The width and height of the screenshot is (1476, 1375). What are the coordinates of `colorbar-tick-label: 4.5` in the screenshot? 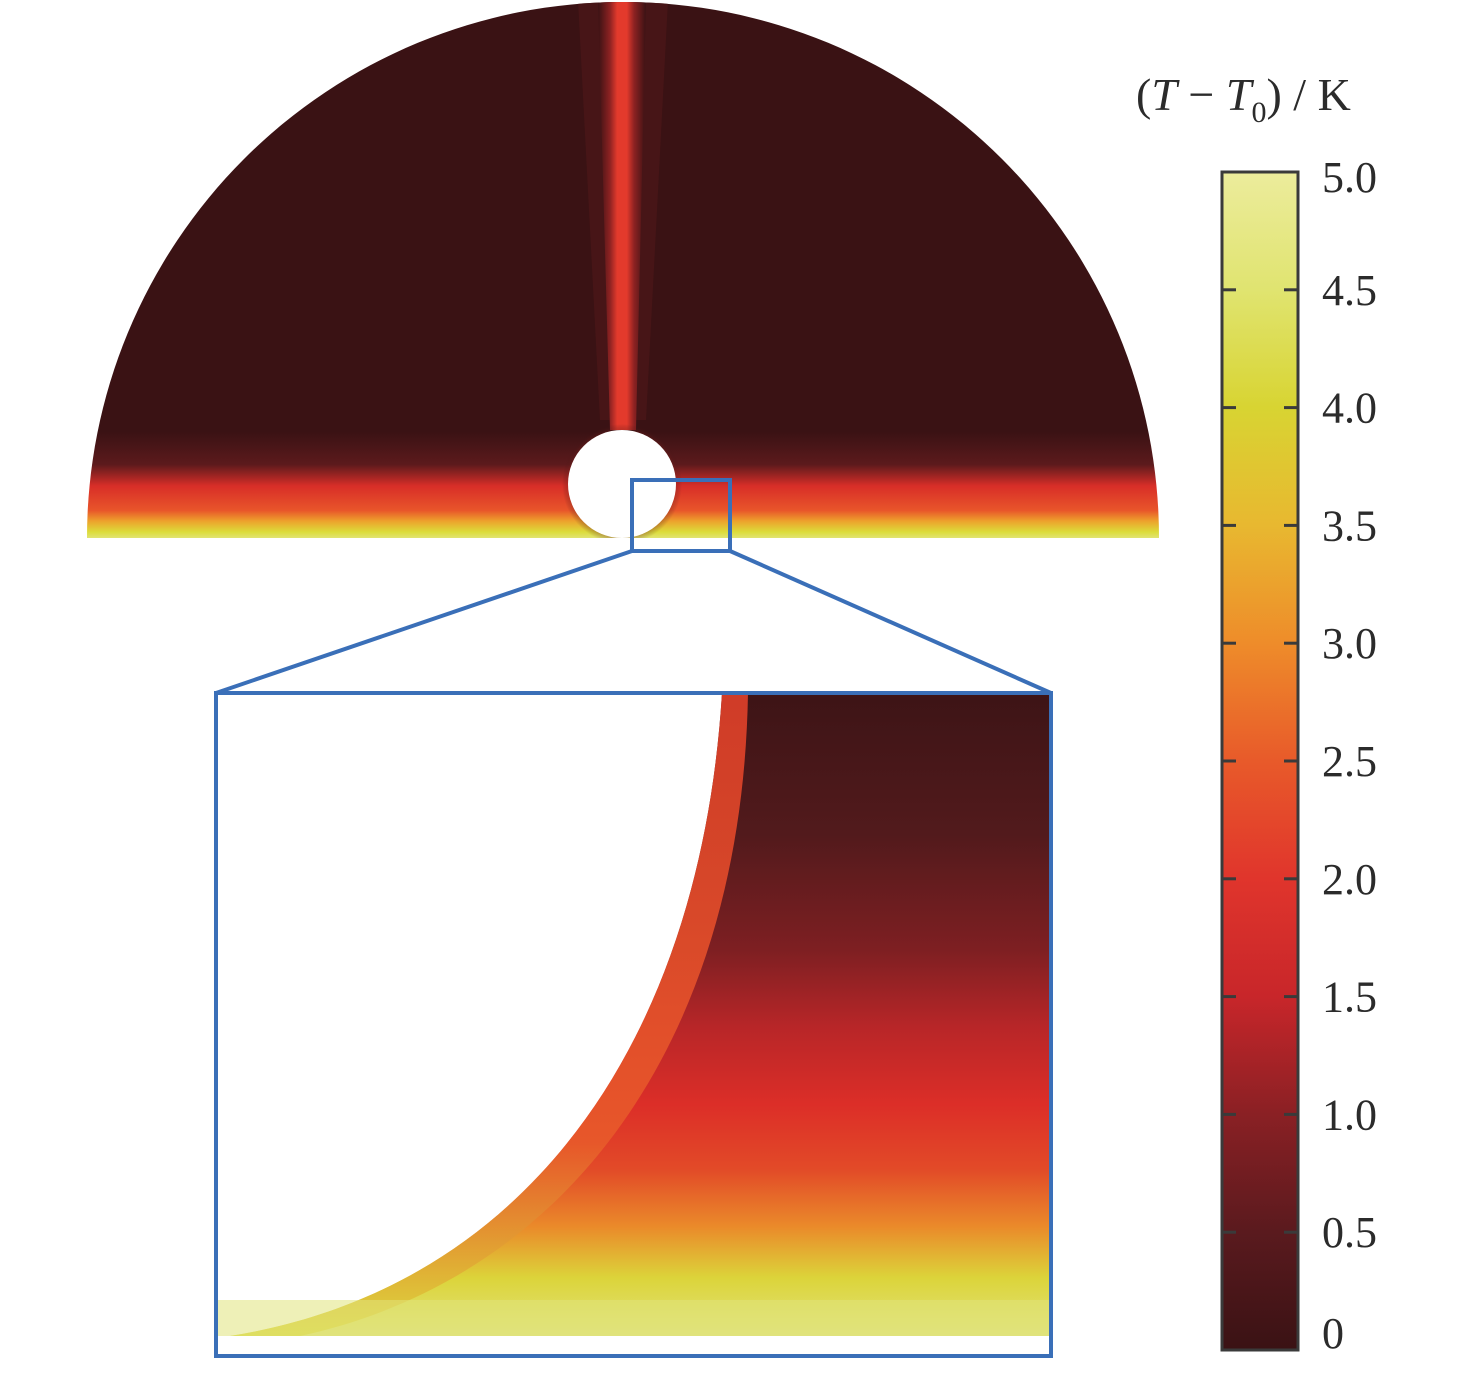 It's located at (1349, 290).